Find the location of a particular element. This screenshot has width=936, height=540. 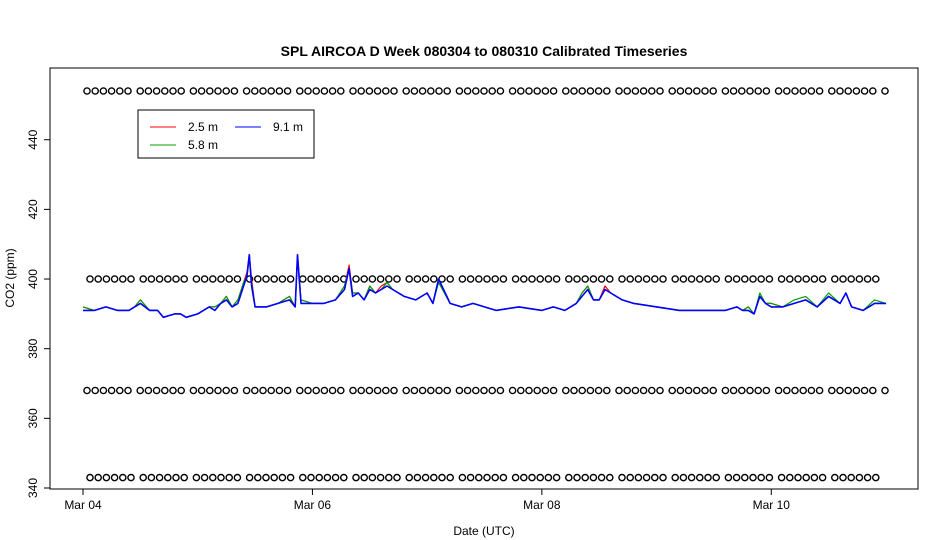

y-tick-label: 420 is located at coordinates (33, 209).